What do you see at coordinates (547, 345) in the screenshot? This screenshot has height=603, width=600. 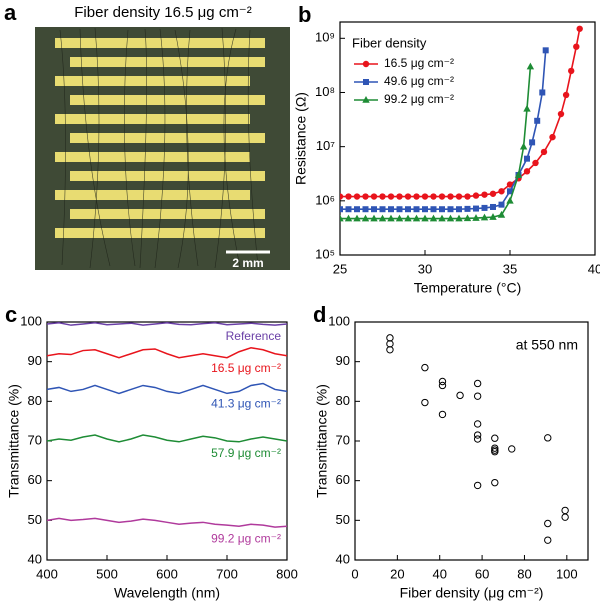 I see `annotation: at 550 nm` at bounding box center [547, 345].